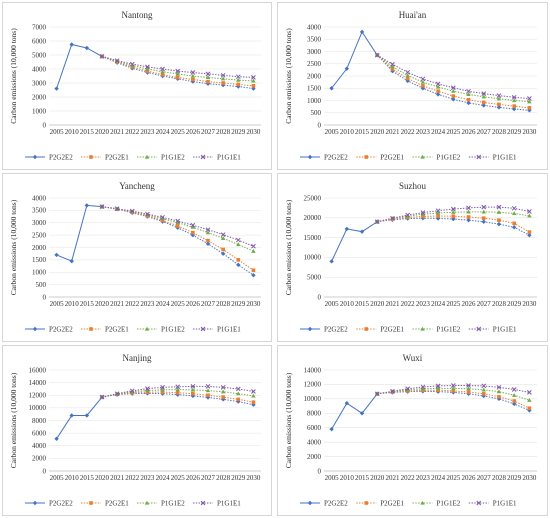 This screenshot has height=518, width=550. Describe the element at coordinates (39, 41) in the screenshot. I see `y-tick-label: 6000` at that location.